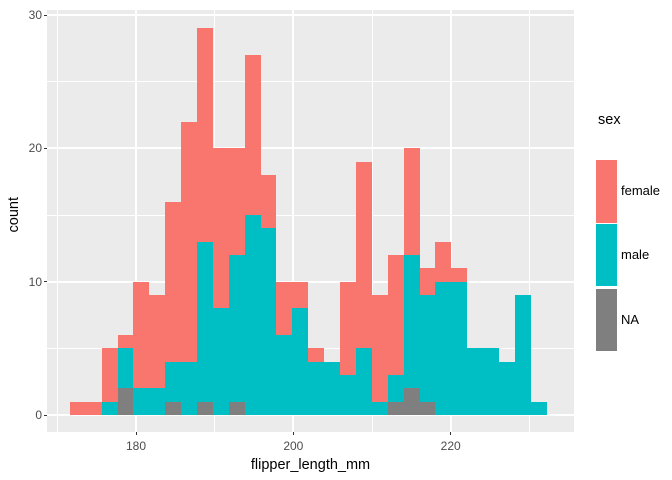  I want to click on x-tick-label: 220, so click(450, 445).